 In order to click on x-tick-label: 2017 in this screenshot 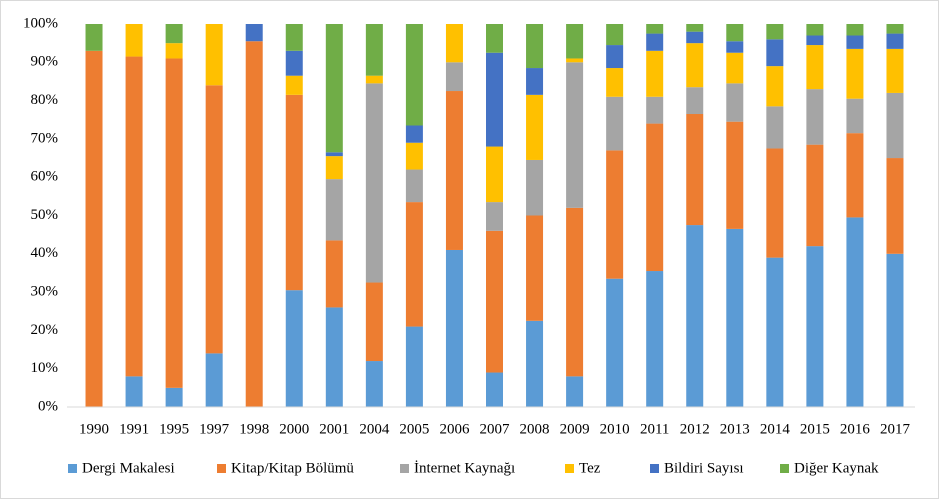, I will do `click(895, 429)`.